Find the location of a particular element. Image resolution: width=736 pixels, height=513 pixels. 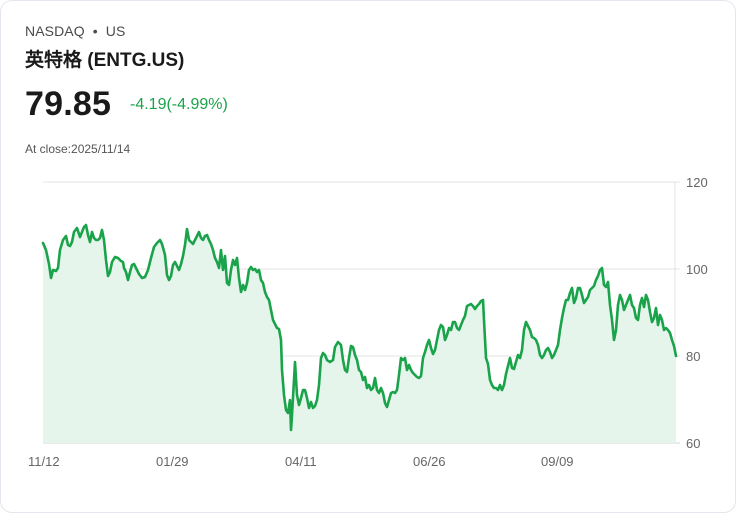

x-tick-1112: 11/12 is located at coordinates (44, 461).